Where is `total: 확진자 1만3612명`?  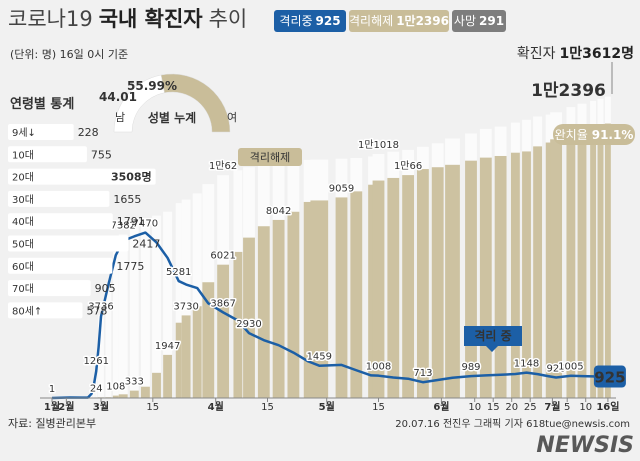 total: 확진자 1만3612명 is located at coordinates (575, 53).